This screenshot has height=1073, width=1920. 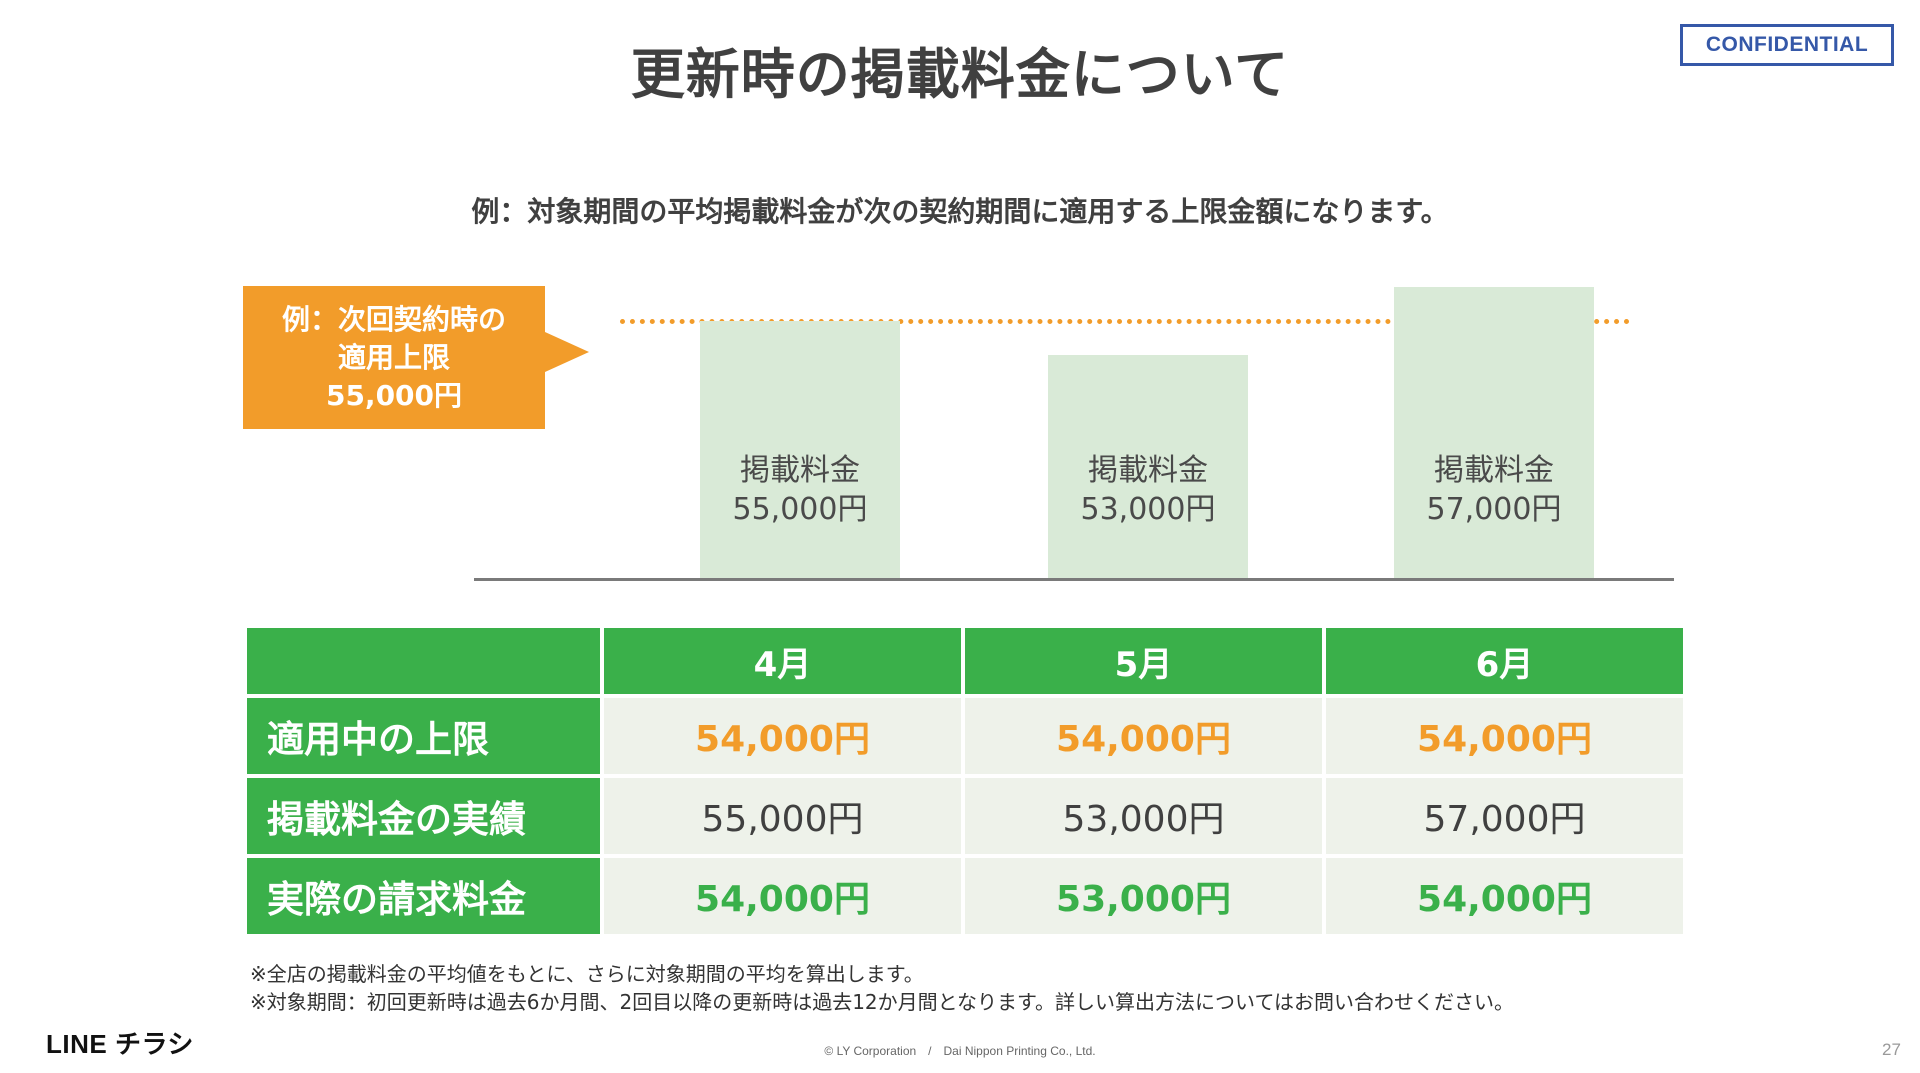 I want to click on callout-line-1: 例：次回契約時の, so click(x=393, y=319).